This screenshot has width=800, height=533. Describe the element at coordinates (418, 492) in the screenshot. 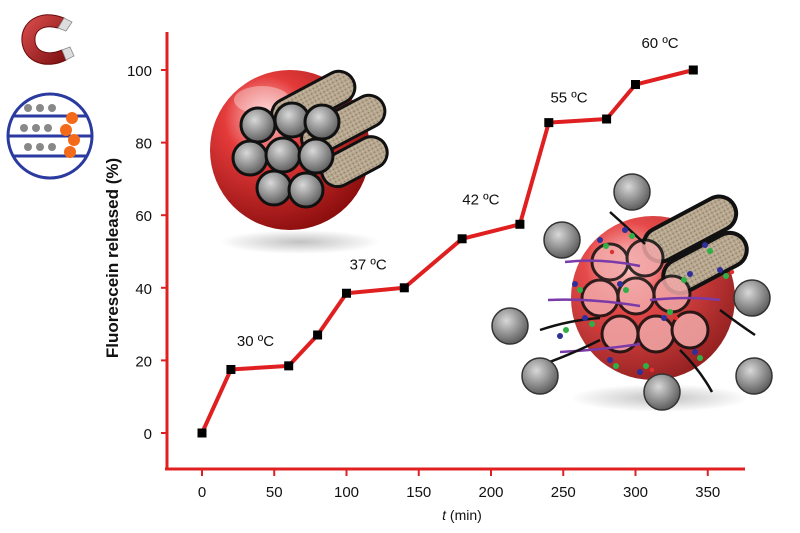

I see `x-tick-label: 150` at that location.